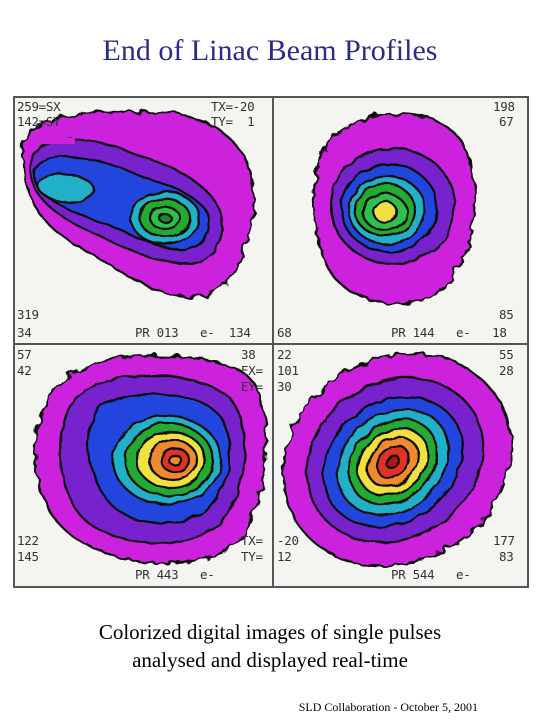  What do you see at coordinates (24, 354) in the screenshot?
I see `bl-label-1: 57` at bounding box center [24, 354].